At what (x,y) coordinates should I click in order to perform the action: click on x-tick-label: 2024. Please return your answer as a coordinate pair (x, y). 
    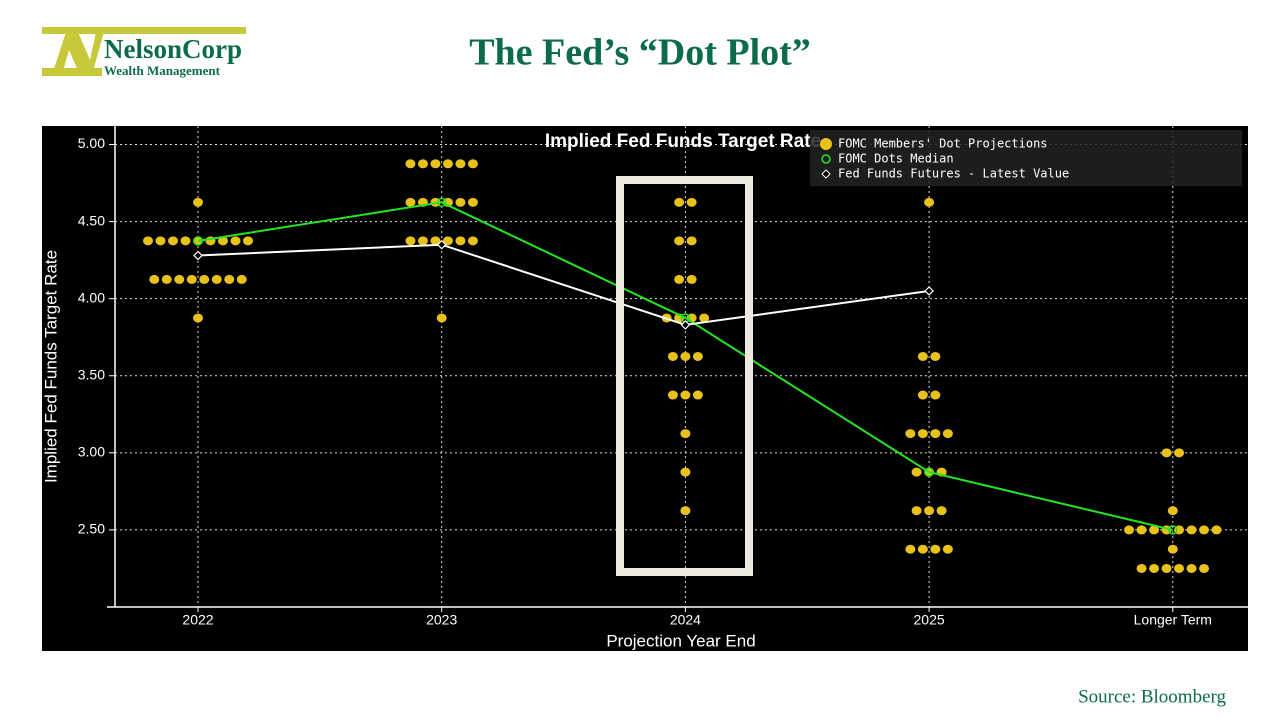
    Looking at the image, I should click on (685, 620).